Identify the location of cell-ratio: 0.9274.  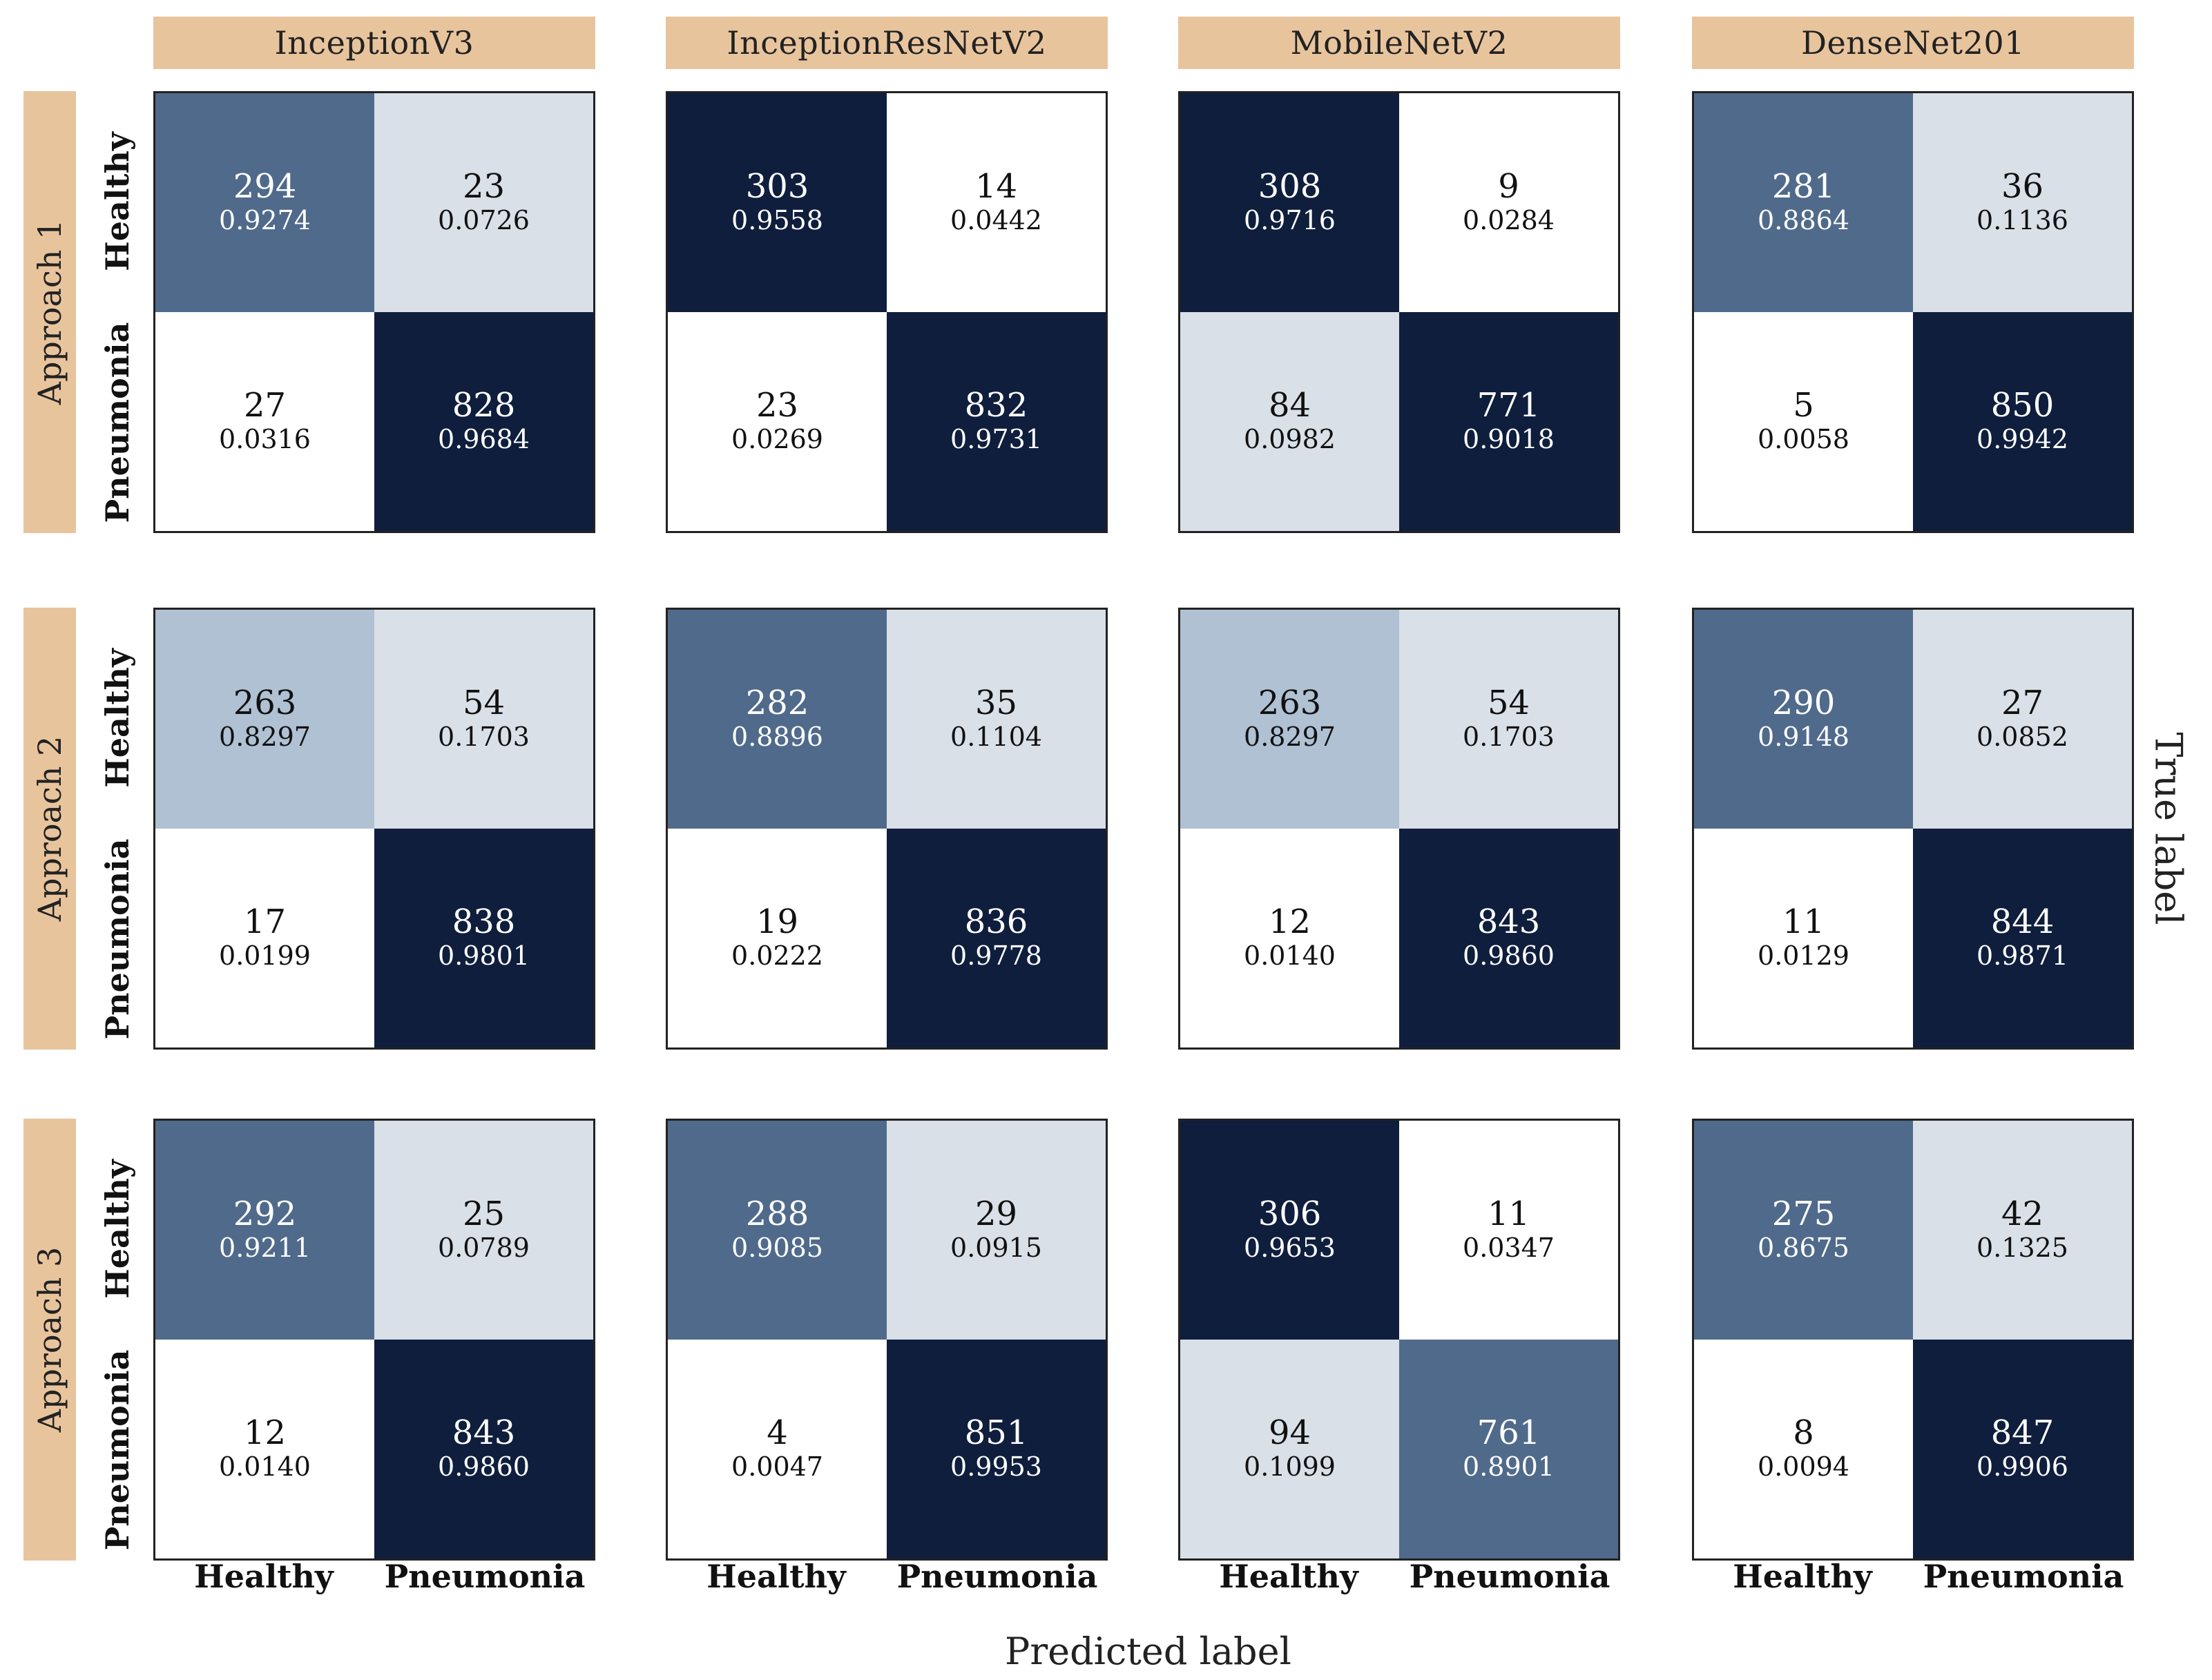
(265, 221).